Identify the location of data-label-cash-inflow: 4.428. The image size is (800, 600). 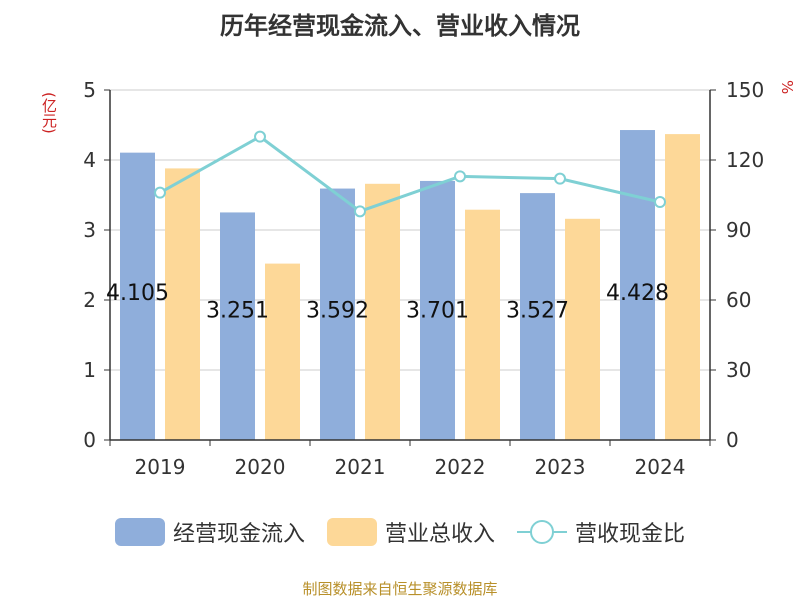
(637, 293).